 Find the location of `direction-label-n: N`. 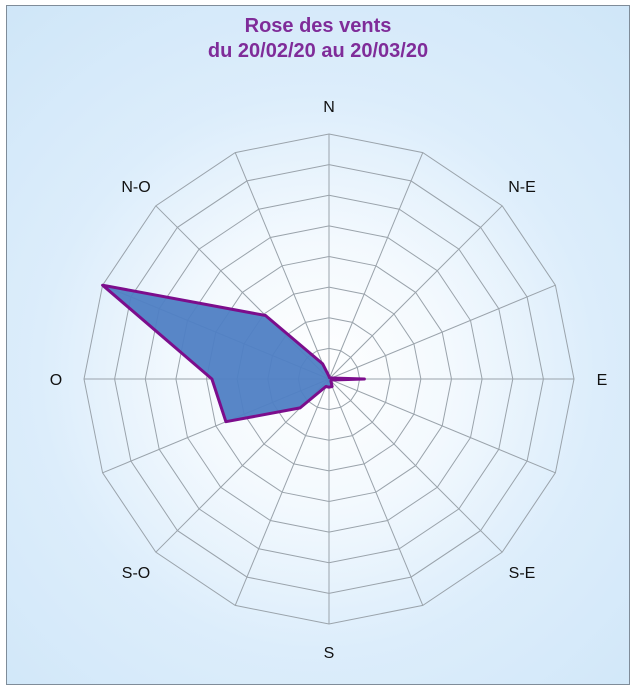

direction-label-n: N is located at coordinates (329, 107).